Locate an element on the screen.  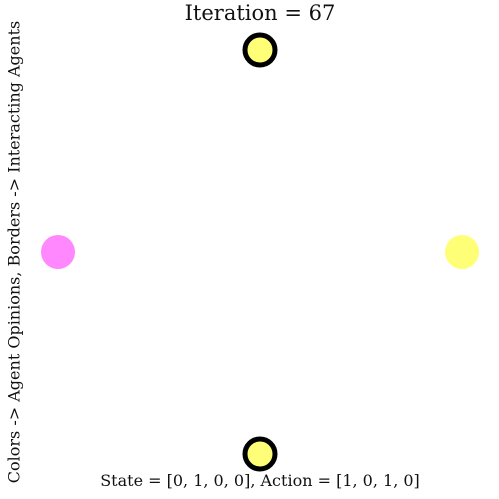
agent-bottom is located at coordinates (260, 454).